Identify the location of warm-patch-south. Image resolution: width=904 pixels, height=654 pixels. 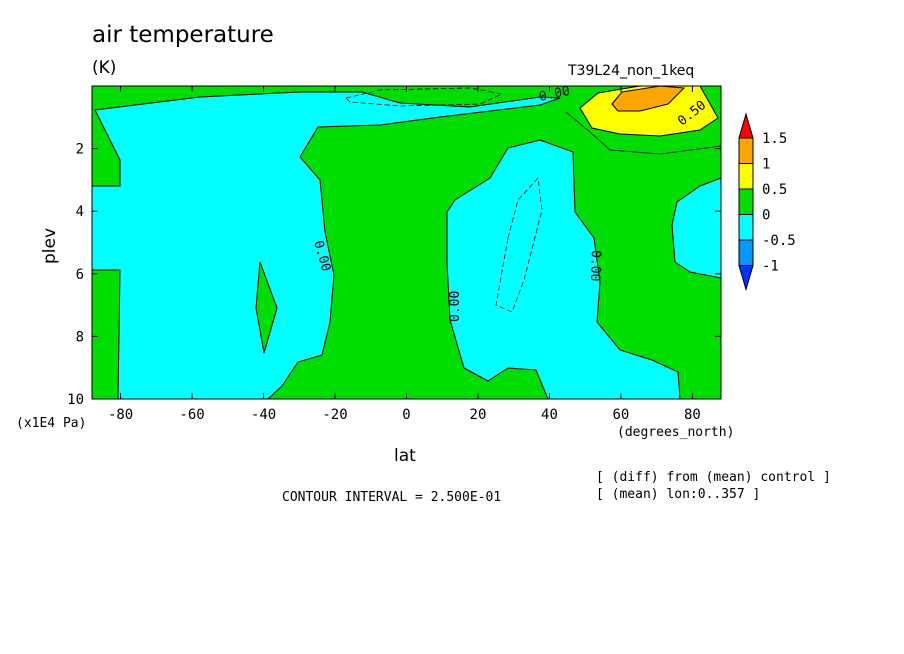
(266, 307).